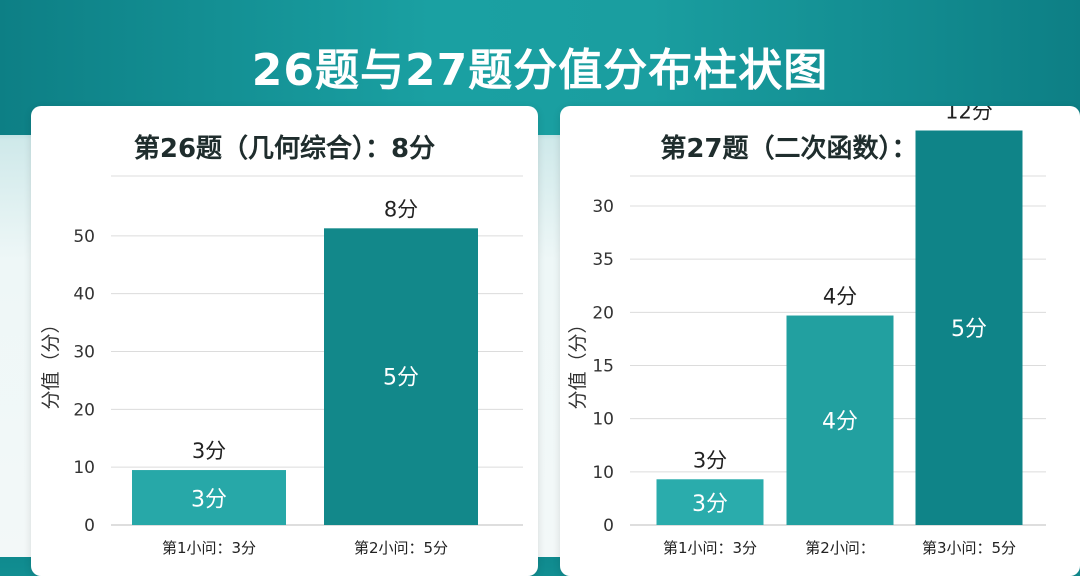 This screenshot has height=576, width=1080. Describe the element at coordinates (540, 70) in the screenshot. I see `page-title: 26题与27题分值分布柱状图` at that location.